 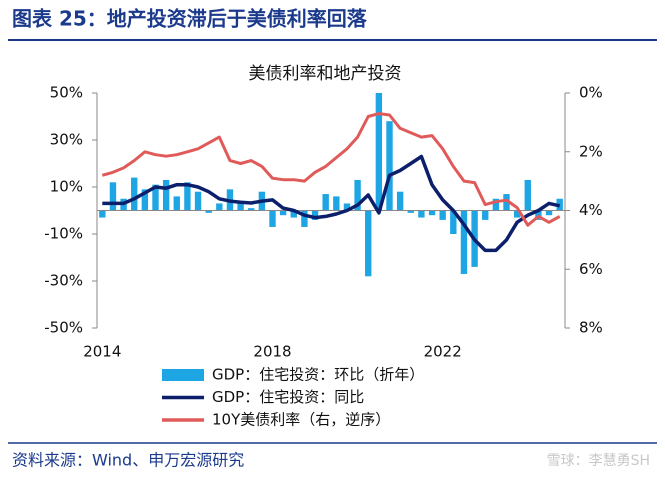 What do you see at coordinates (591, 151) in the screenshot?
I see `y2-tick-label: 2%` at bounding box center [591, 151].